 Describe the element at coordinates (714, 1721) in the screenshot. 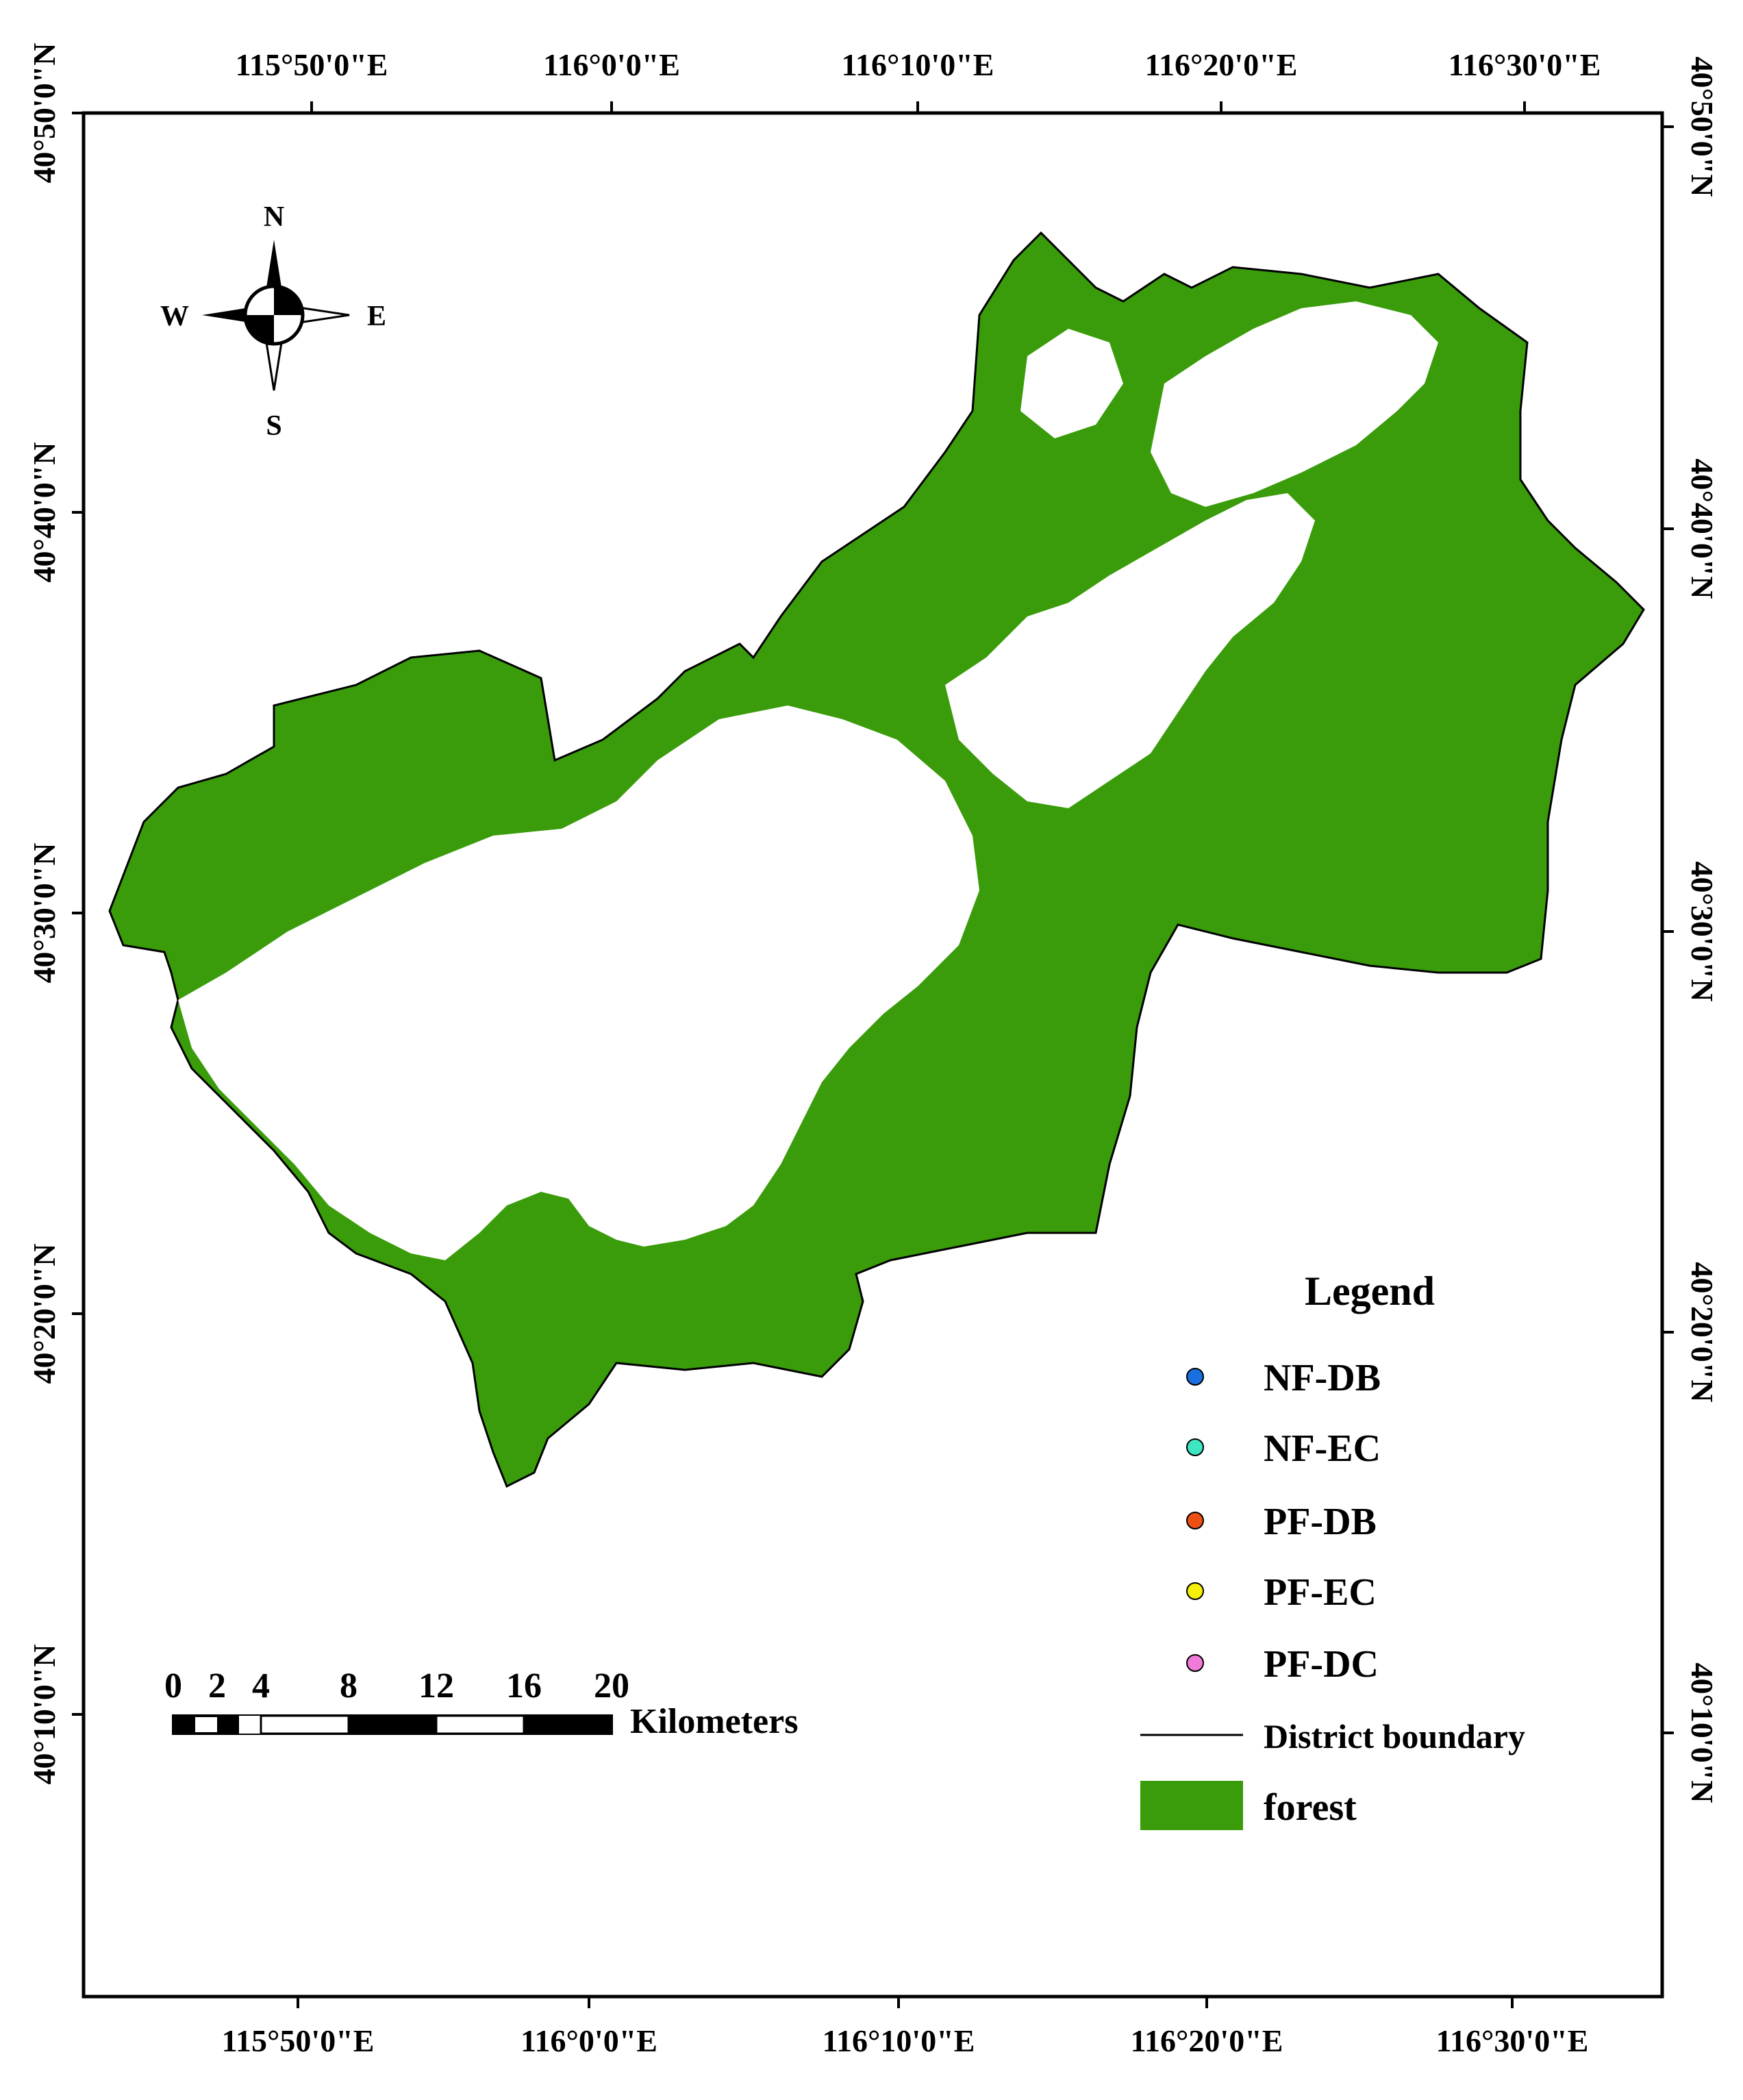

I see `scale-unit-label: Kilometers` at that location.